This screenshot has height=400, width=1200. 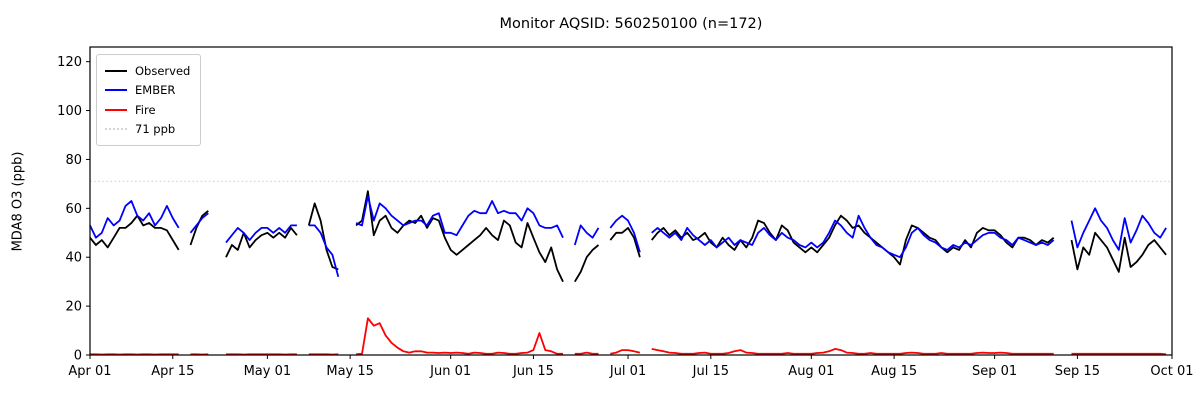 I want to click on x-tick-label: Jun 01, so click(x=450, y=371).